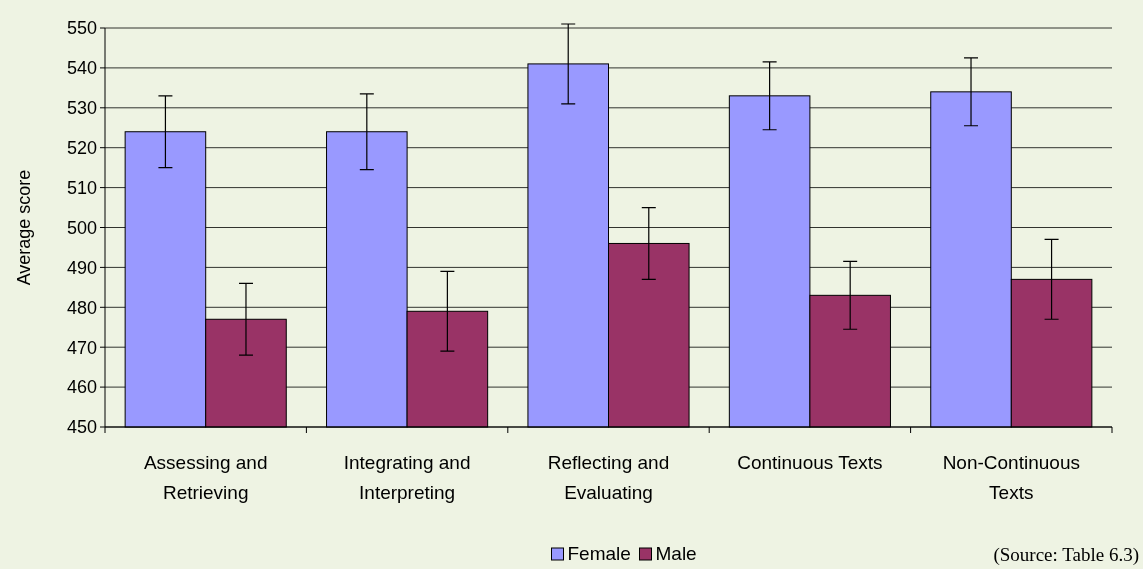 This screenshot has height=569, width=1143. What do you see at coordinates (81, 427) in the screenshot?
I see `y-tick-label: 450` at bounding box center [81, 427].